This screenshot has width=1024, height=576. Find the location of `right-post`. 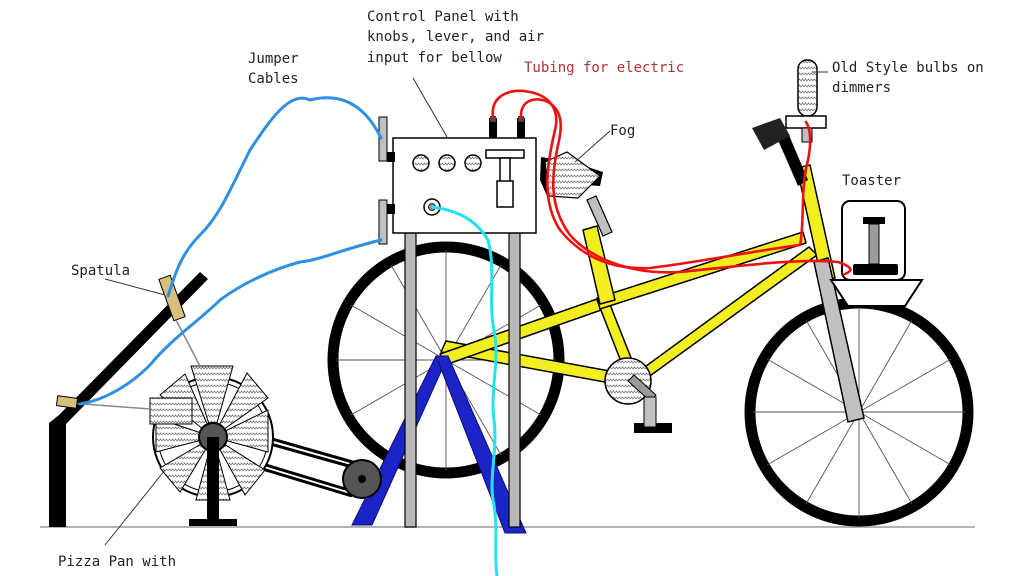

right-post is located at coordinates (514, 379).